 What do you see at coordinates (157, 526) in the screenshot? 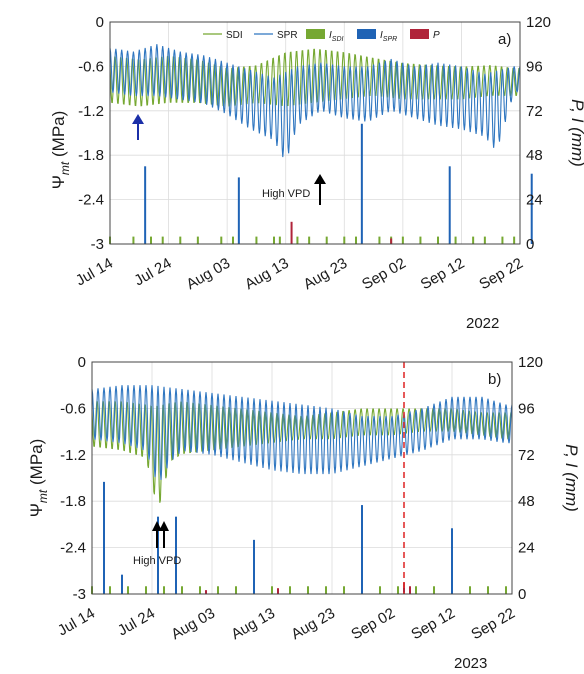
I see `high-vpd-arrowhead-b1` at bounding box center [157, 526].